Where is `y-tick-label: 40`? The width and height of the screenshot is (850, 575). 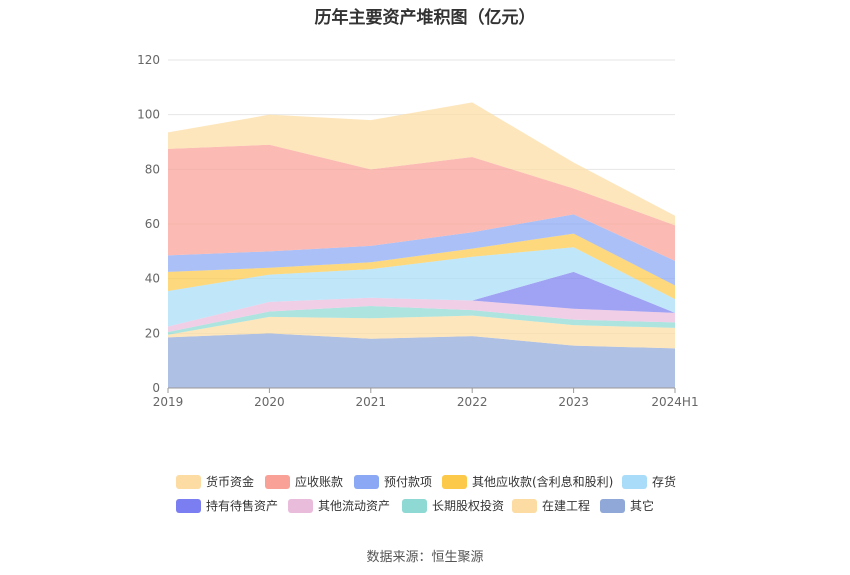
y-tick-label: 40 is located at coordinates (152, 279).